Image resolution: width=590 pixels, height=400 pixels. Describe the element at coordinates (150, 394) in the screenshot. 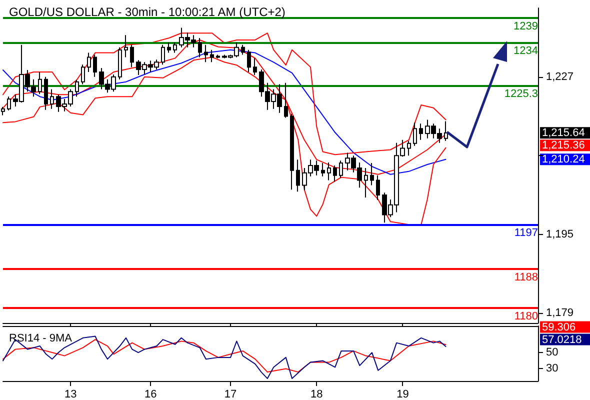

I see `x-tick-label: 16` at that location.